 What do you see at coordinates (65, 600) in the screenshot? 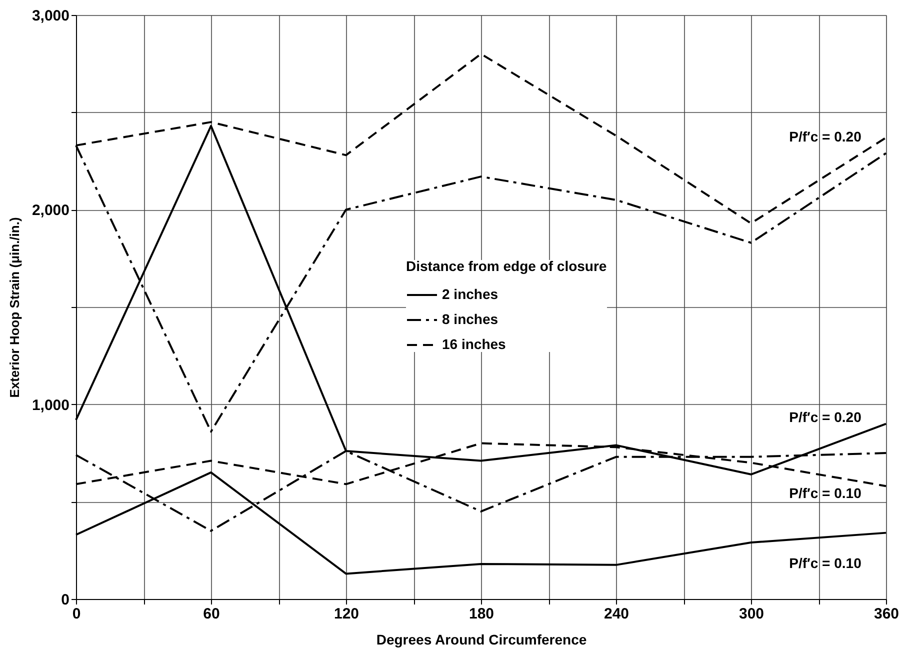
I see `y-tick-label: 0` at bounding box center [65, 600].